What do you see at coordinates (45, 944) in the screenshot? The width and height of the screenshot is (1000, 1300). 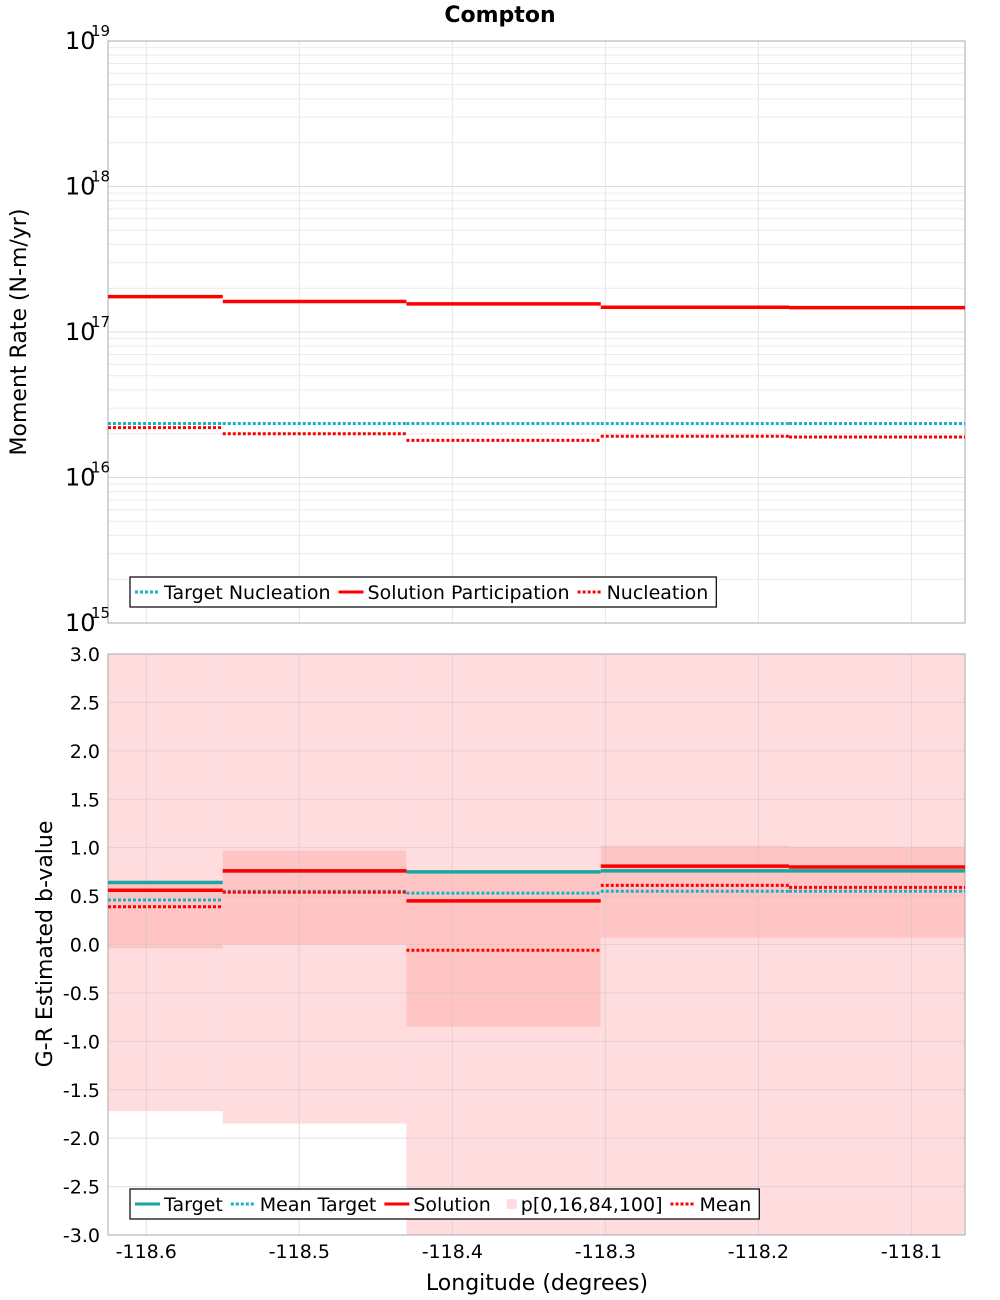 I see `y-axis-label-b-value: G-R Estimated b-value` at bounding box center [45, 944].